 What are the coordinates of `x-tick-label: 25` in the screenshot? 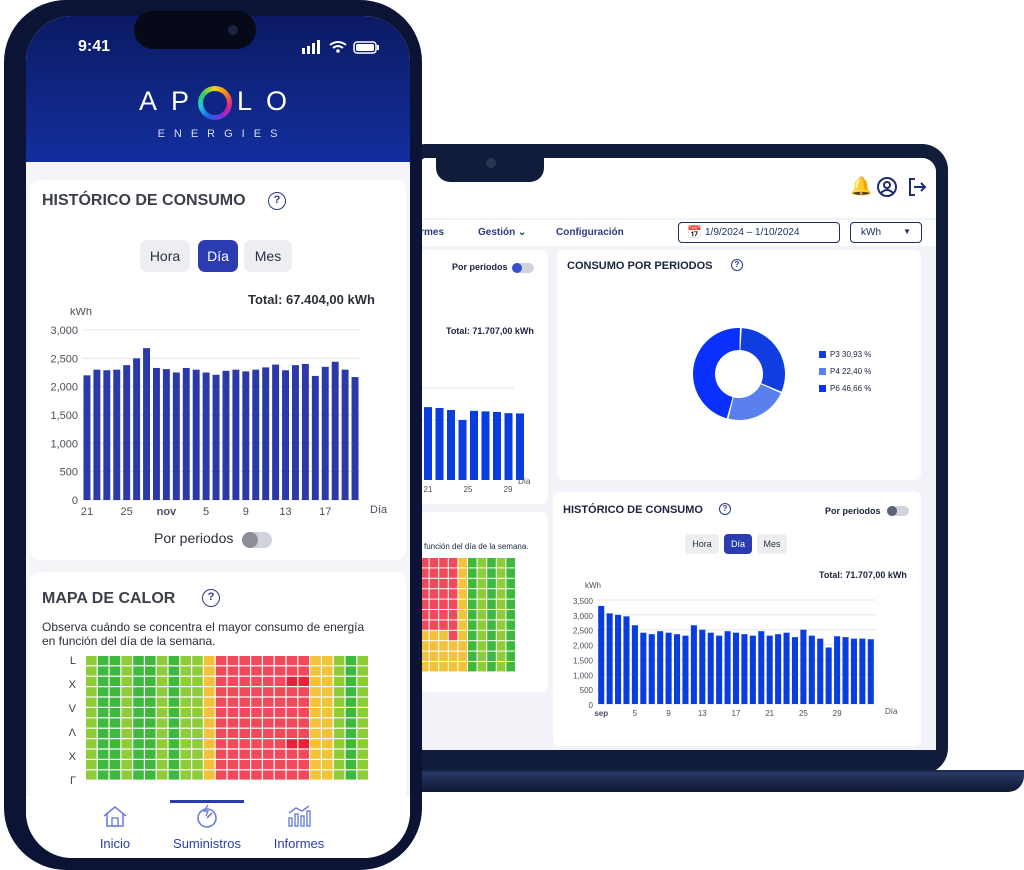 It's located at (127, 512).